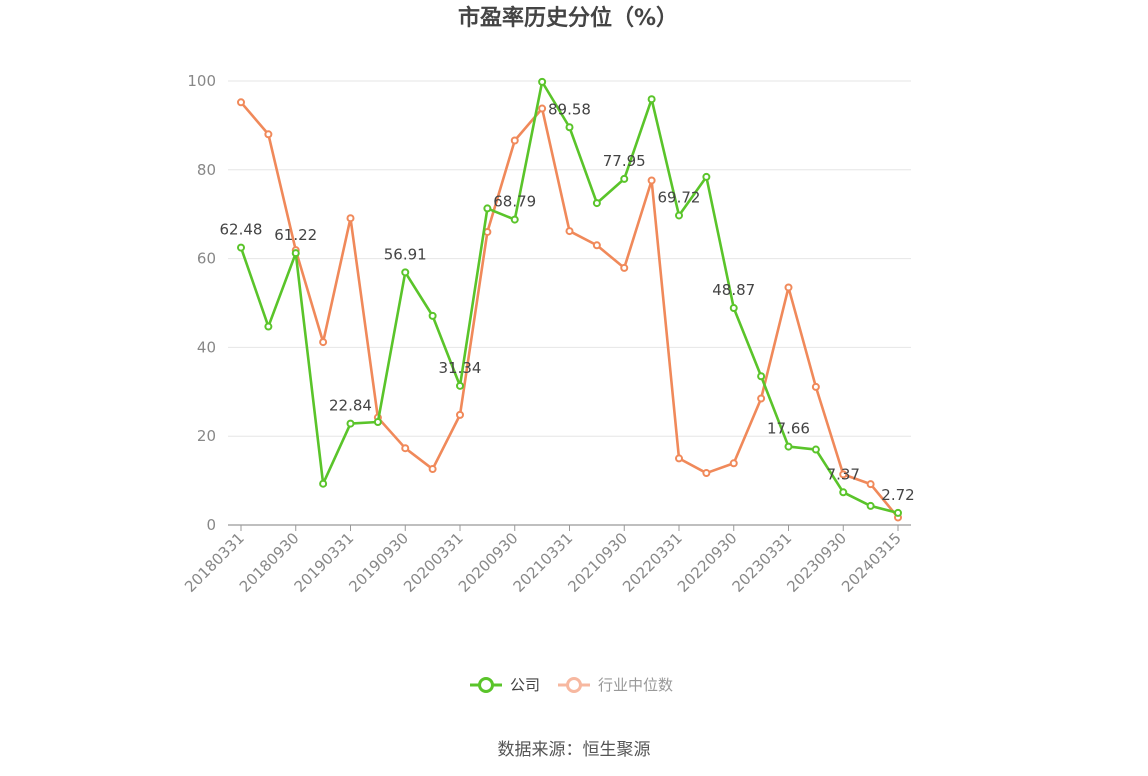  What do you see at coordinates (679, 197) in the screenshot?
I see `data-label: 69.72` at bounding box center [679, 197].